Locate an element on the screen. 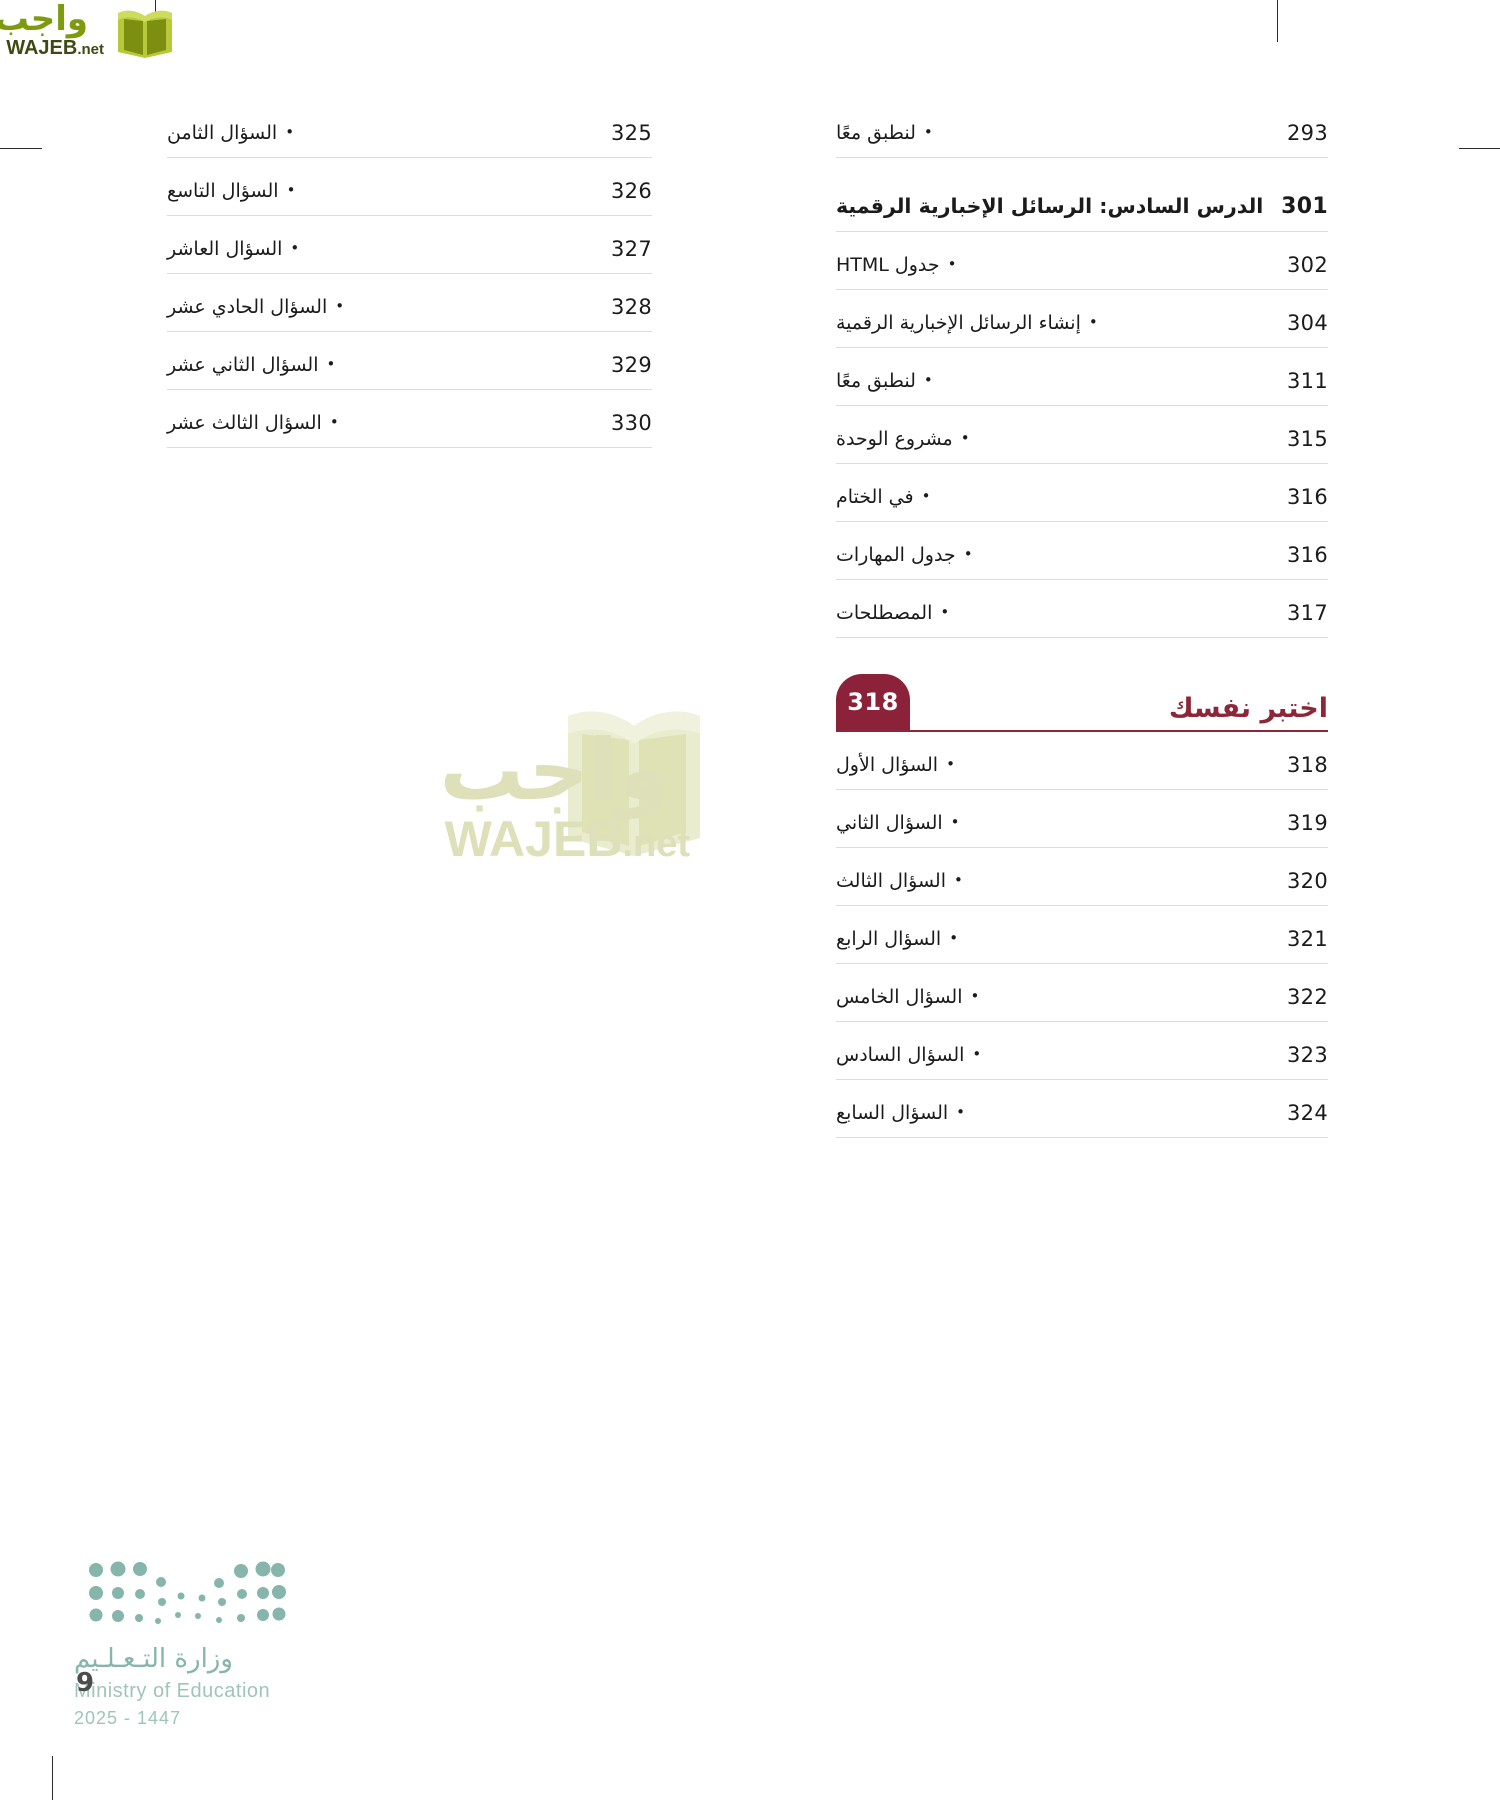  toc-row: • السؤال التاسع 326 is located at coordinates (409, 187).